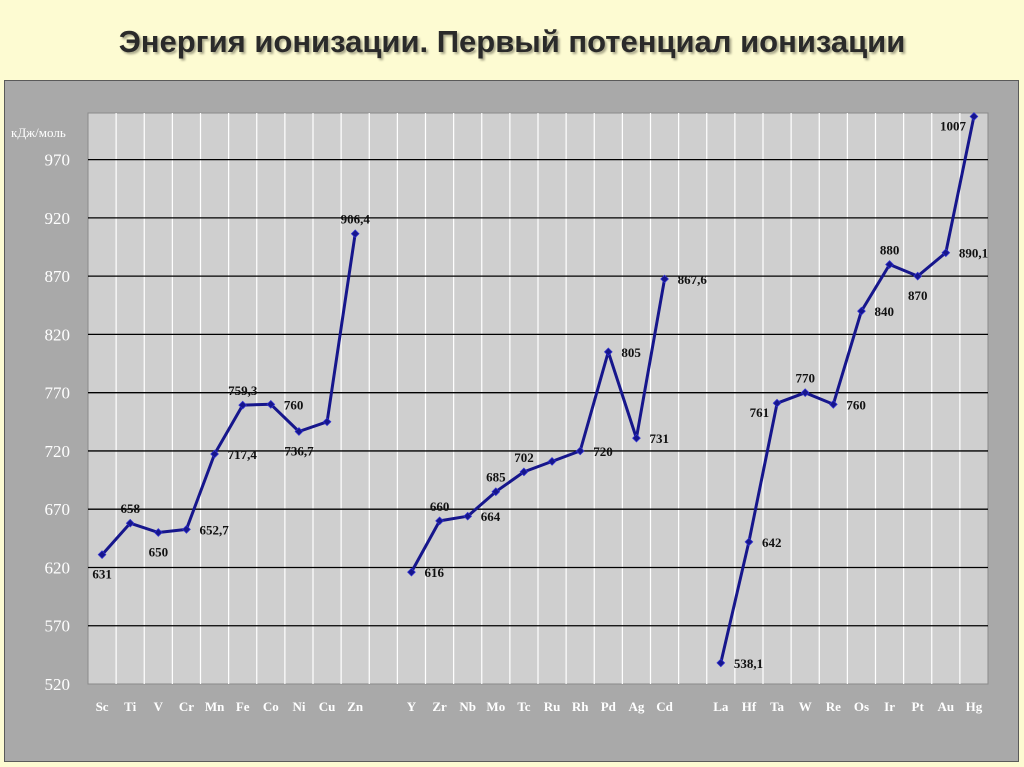 The width and height of the screenshot is (1024, 767). Describe the element at coordinates (889, 706) in the screenshot. I see `x-tick-label: Ir` at that location.